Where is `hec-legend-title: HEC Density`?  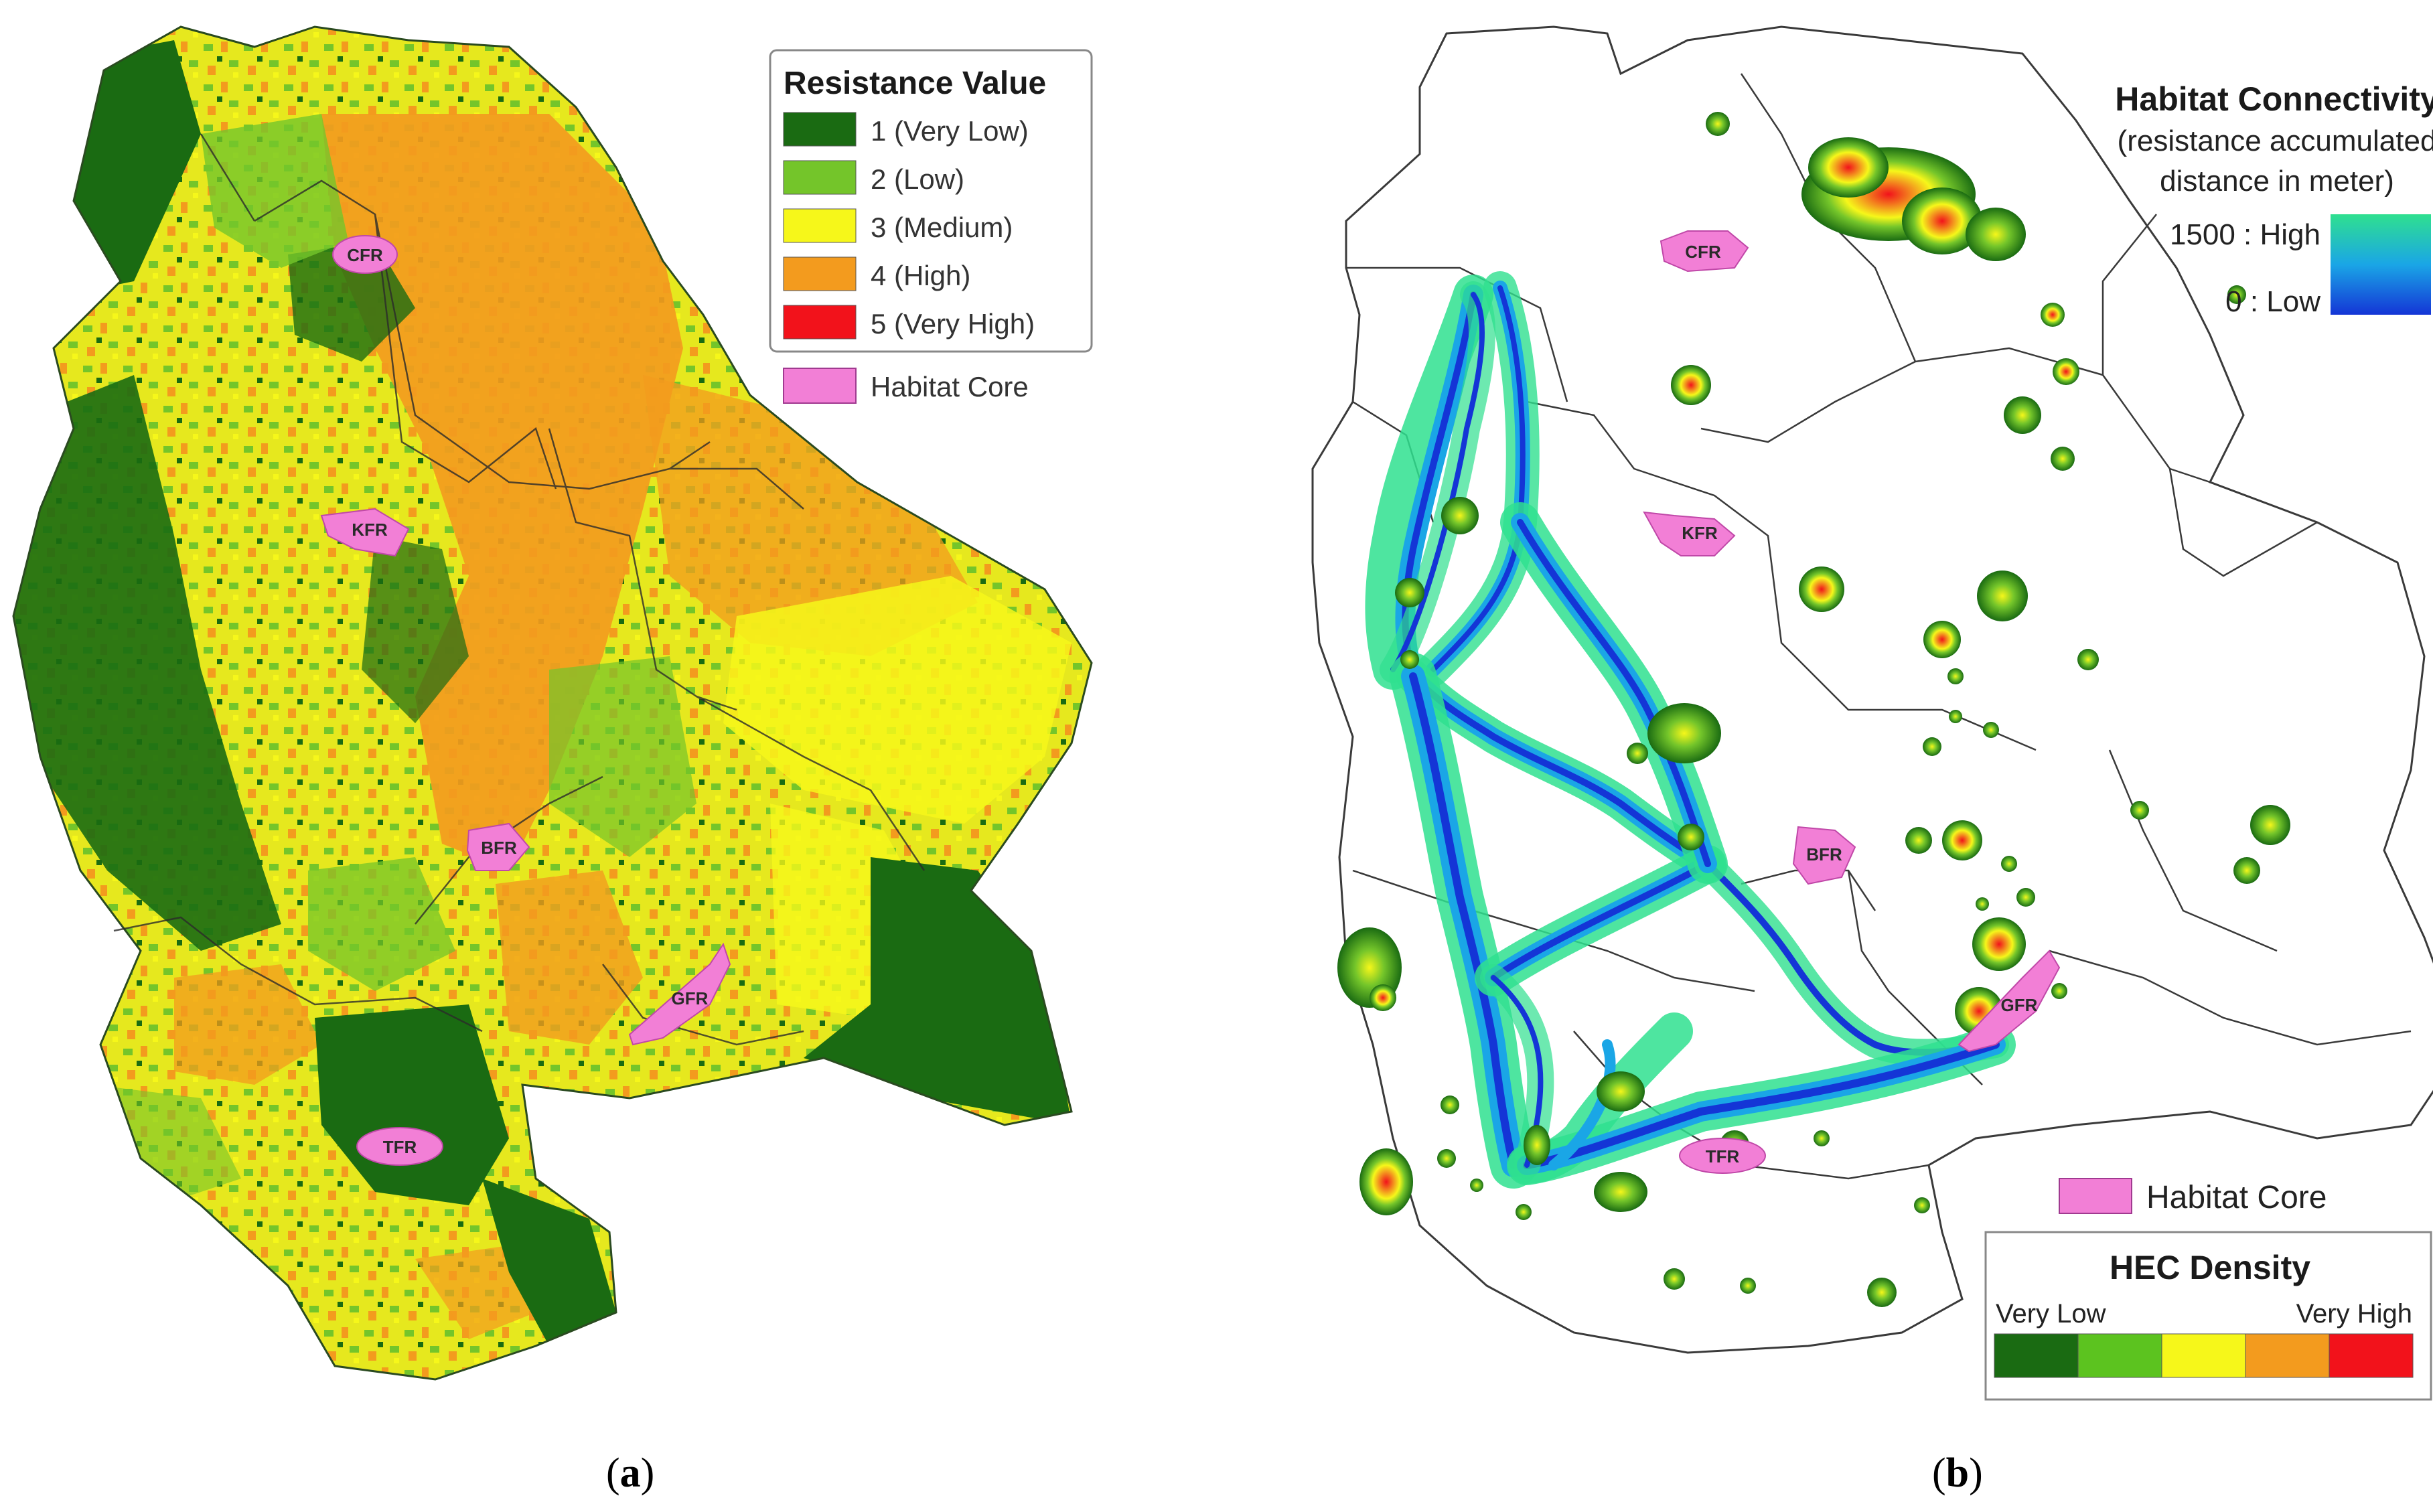 hec-legend-title: HEC Density is located at coordinates (2210, 1267).